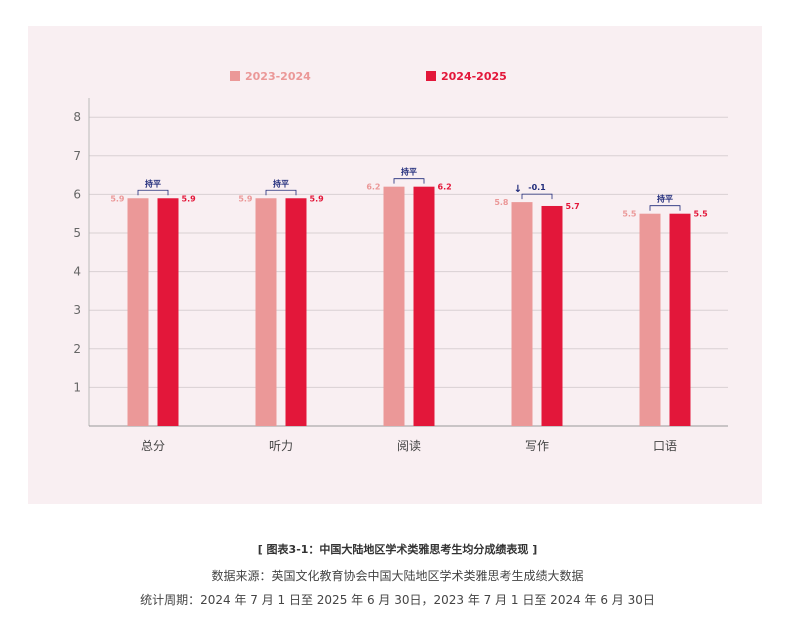 The width and height of the screenshot is (795, 625). What do you see at coordinates (77, 272) in the screenshot?
I see `y-tick-label: 4` at bounding box center [77, 272].